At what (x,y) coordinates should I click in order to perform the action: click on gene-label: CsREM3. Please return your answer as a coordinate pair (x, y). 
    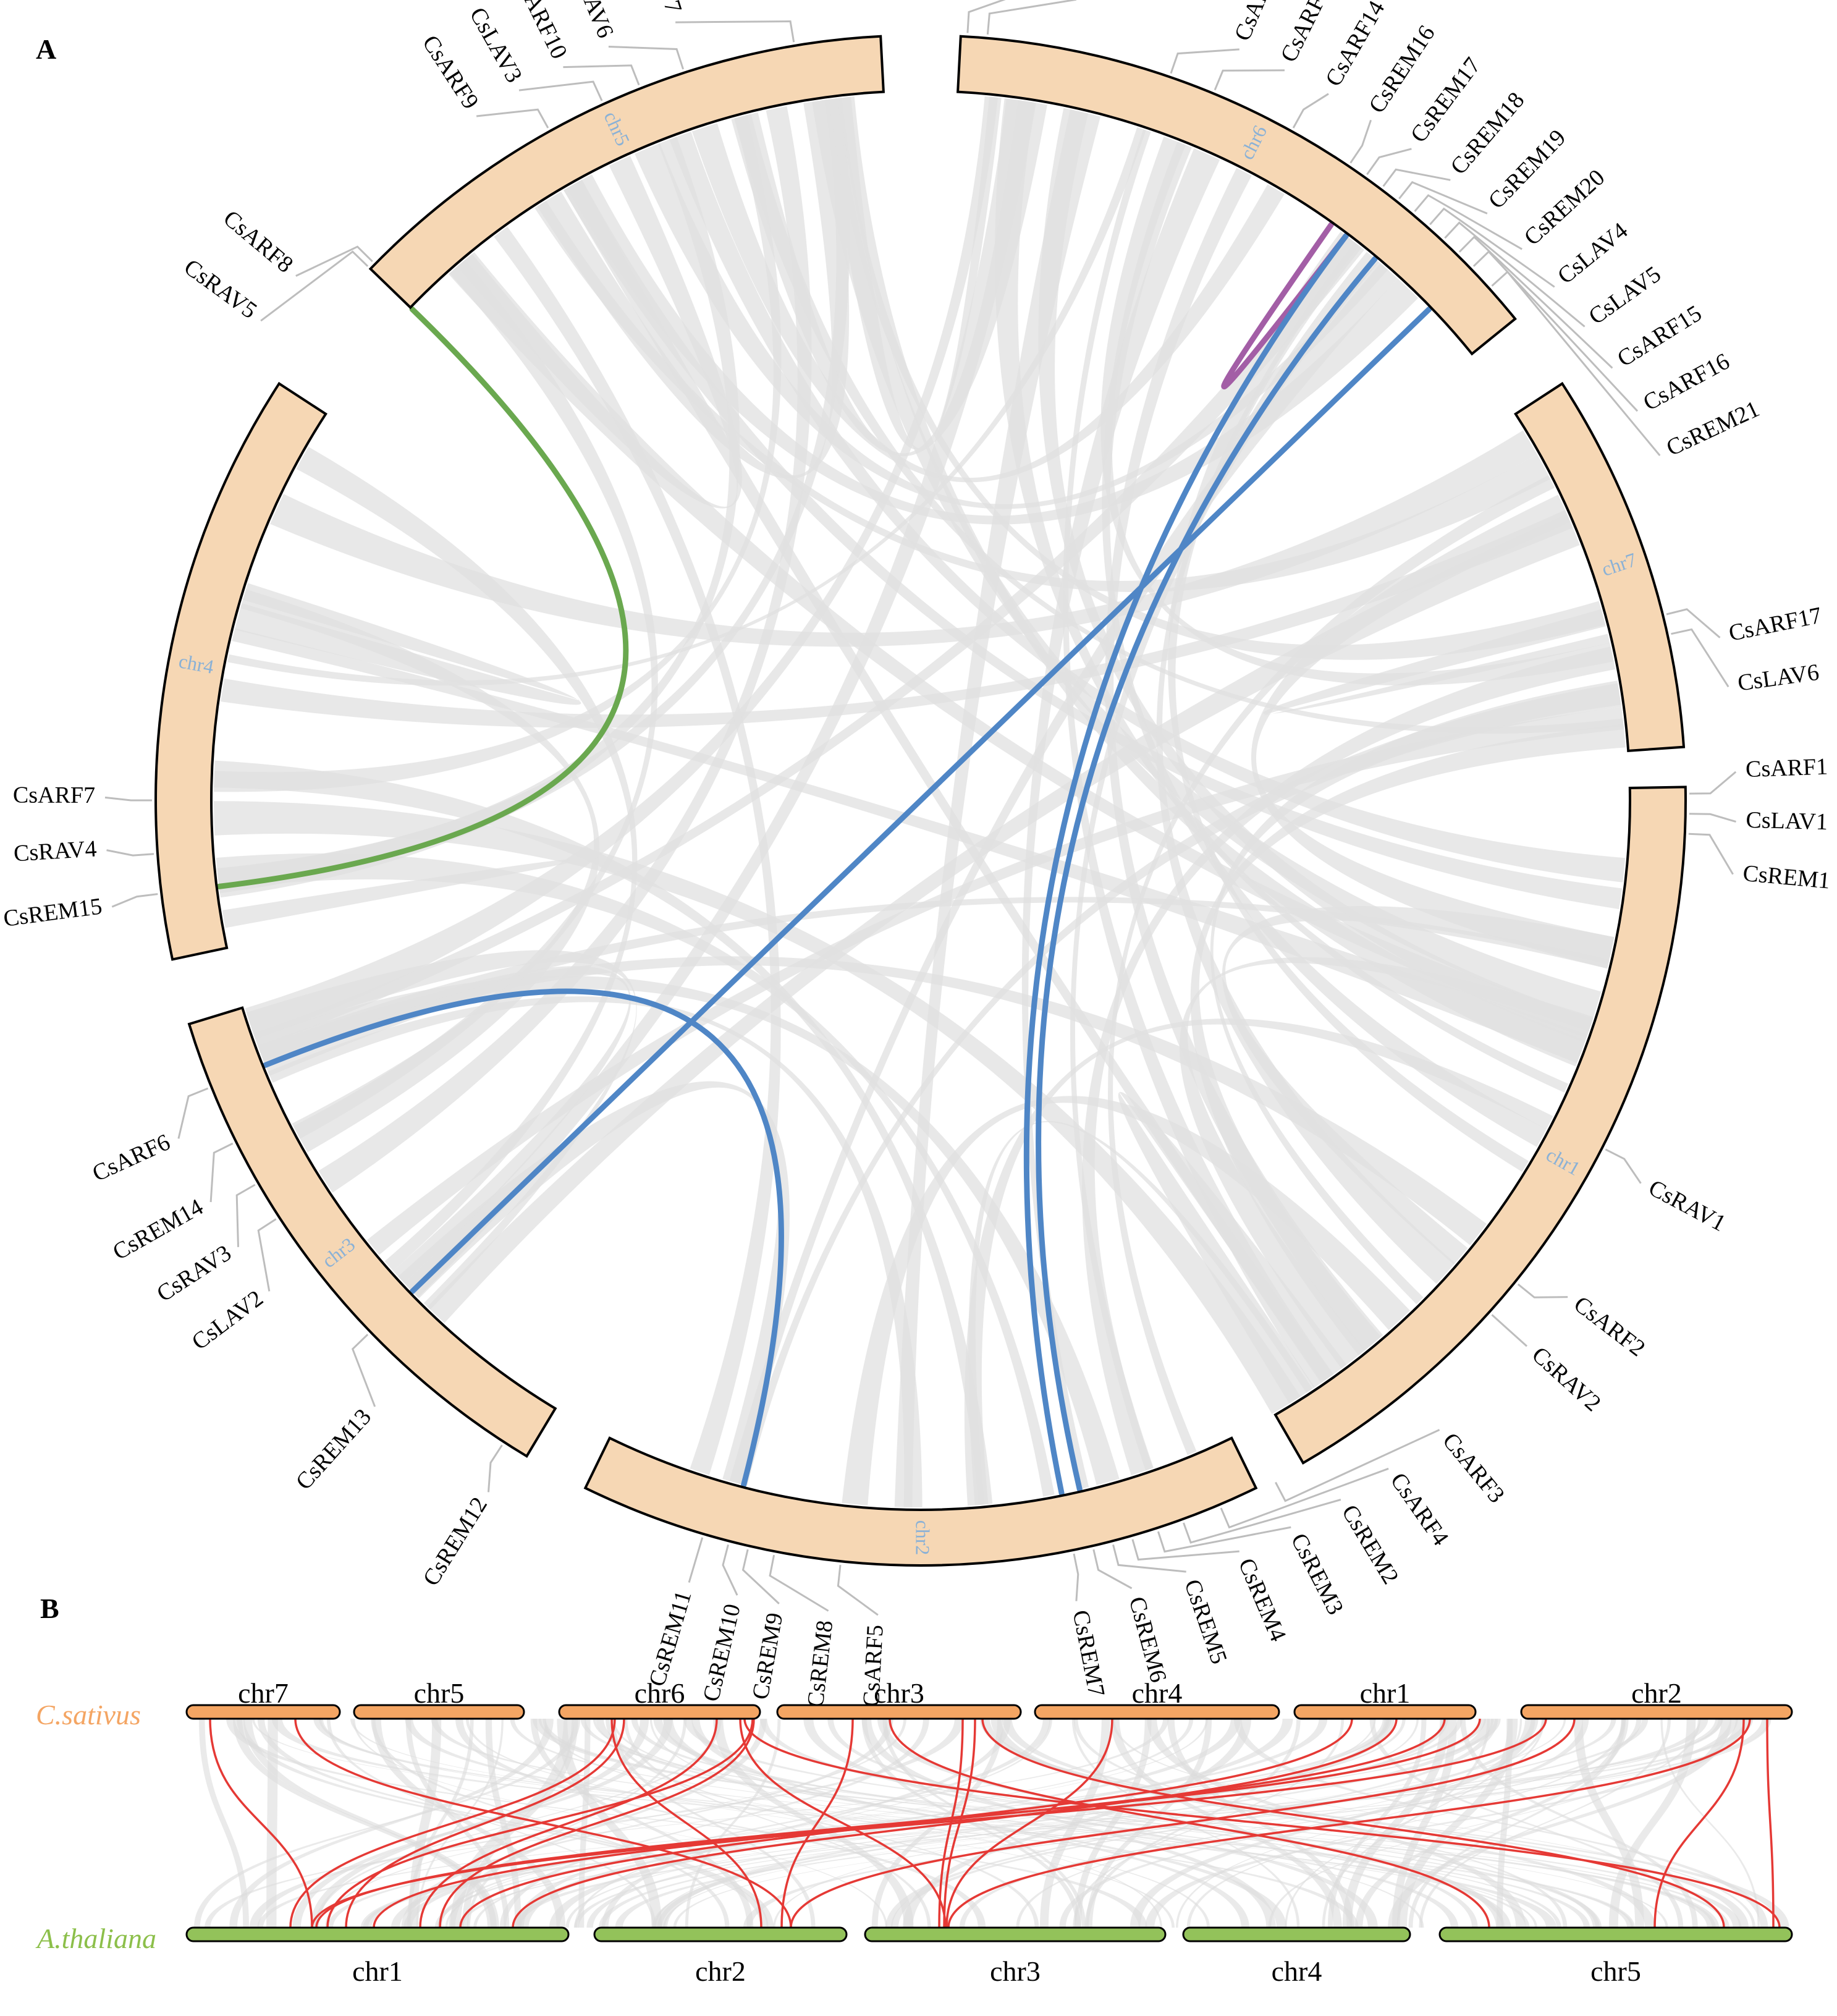
    Looking at the image, I should click on (1317, 1574).